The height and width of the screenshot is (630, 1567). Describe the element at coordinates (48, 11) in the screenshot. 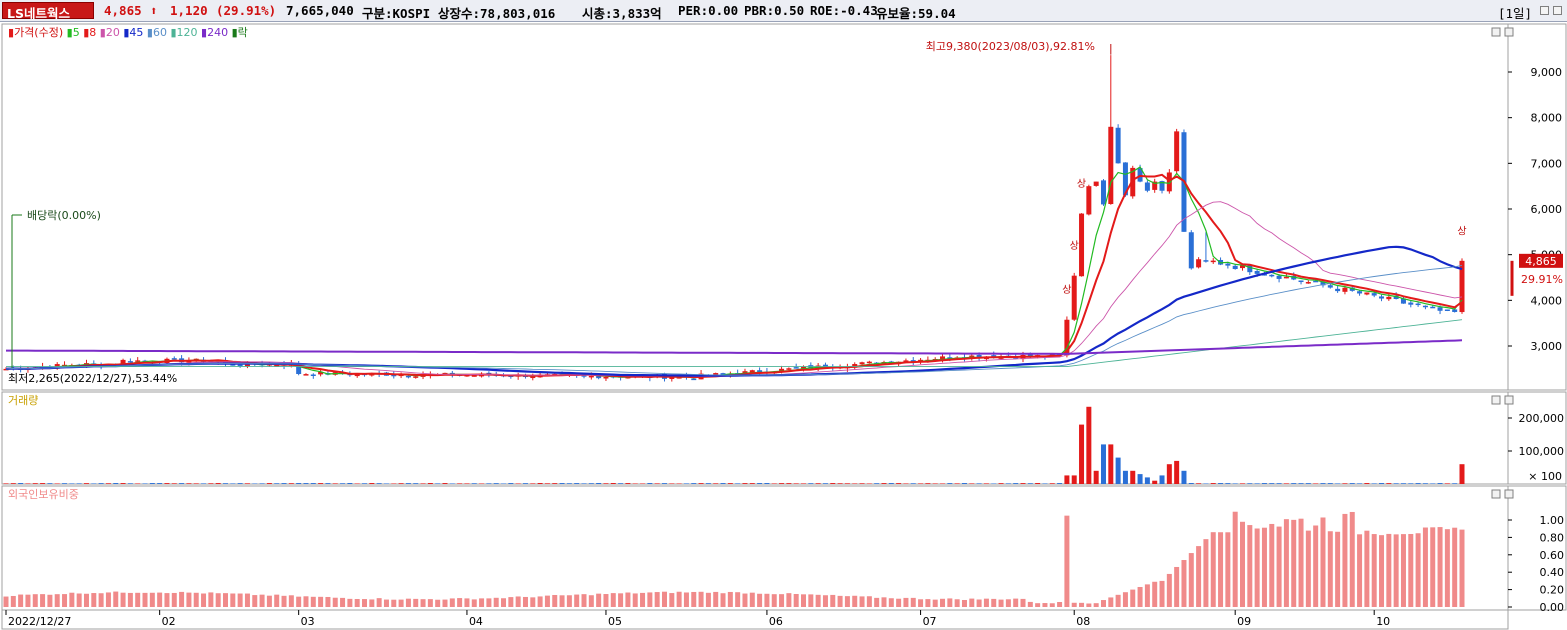

I see `stock-name-box: LS네트웍스` at that location.